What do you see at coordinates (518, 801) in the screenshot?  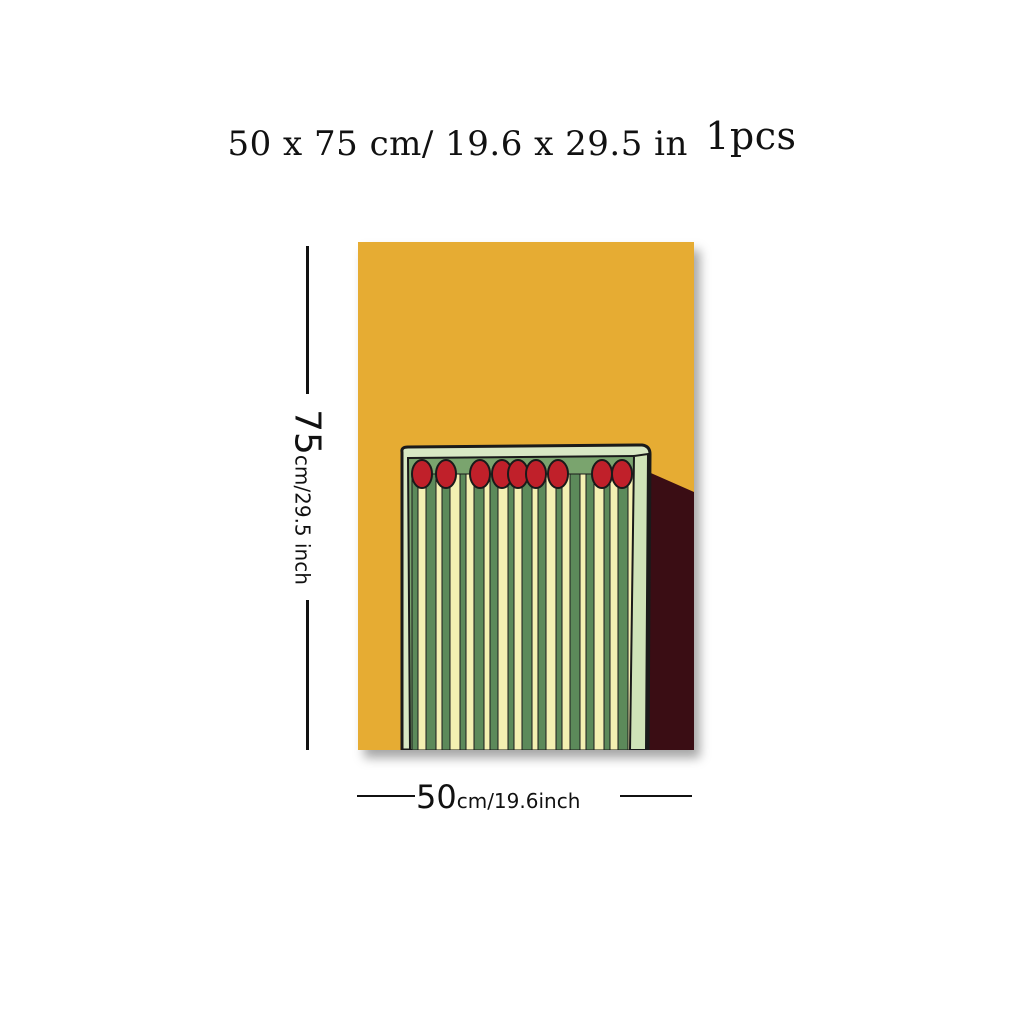 I see `width-unit: cm/19.6inch` at bounding box center [518, 801].